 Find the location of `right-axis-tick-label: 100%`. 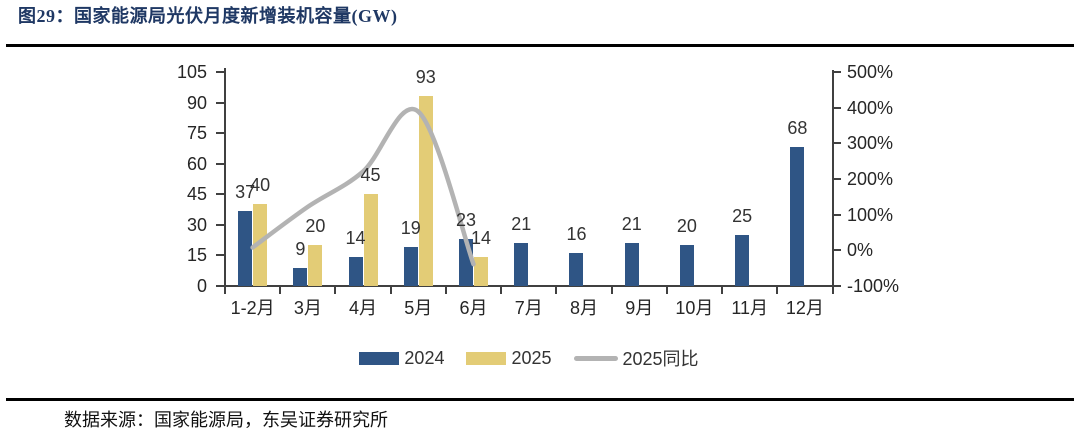

right-axis-tick-label: 100% is located at coordinates (870, 214).